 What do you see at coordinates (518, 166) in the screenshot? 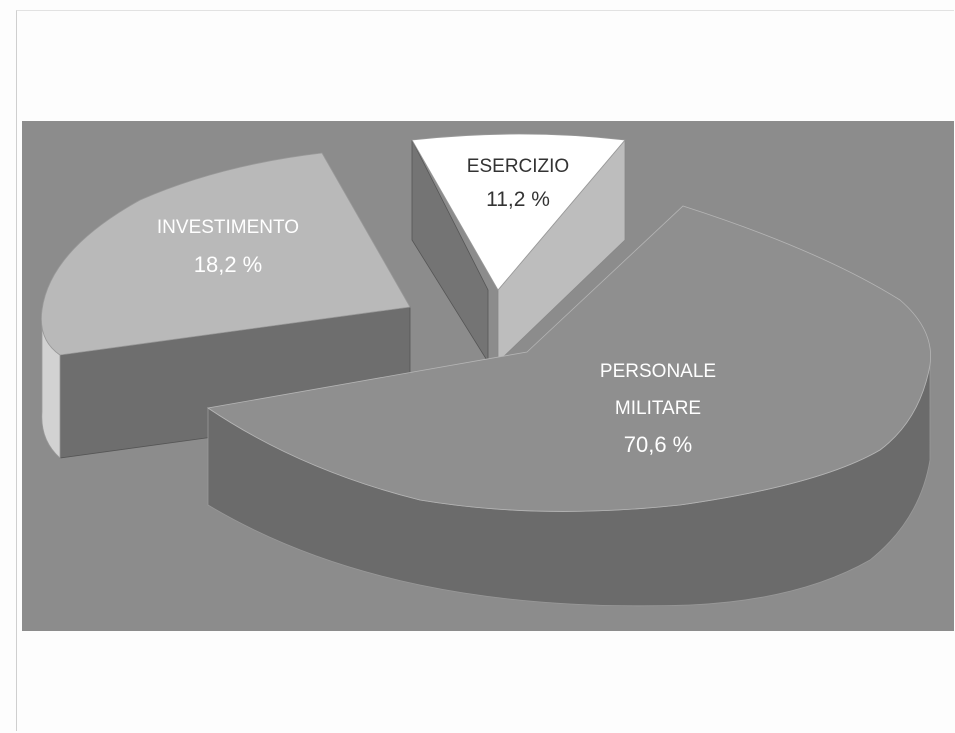
I see `slice-esercizio-label: ESERCIZIO` at bounding box center [518, 166].